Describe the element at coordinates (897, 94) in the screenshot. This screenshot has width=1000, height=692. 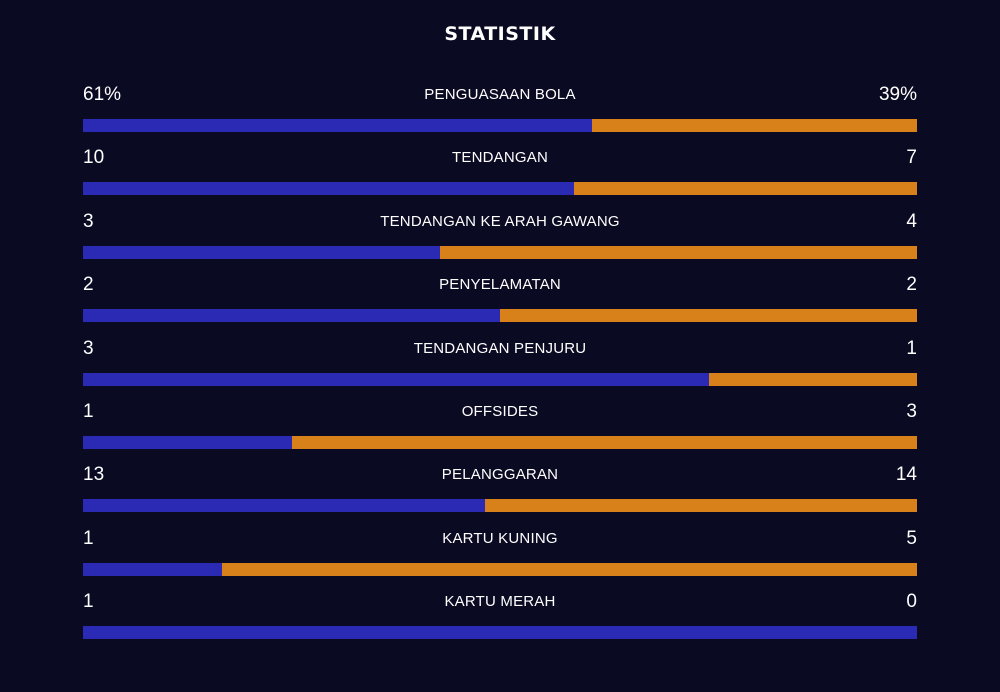
I see `away-value: 39%` at that location.